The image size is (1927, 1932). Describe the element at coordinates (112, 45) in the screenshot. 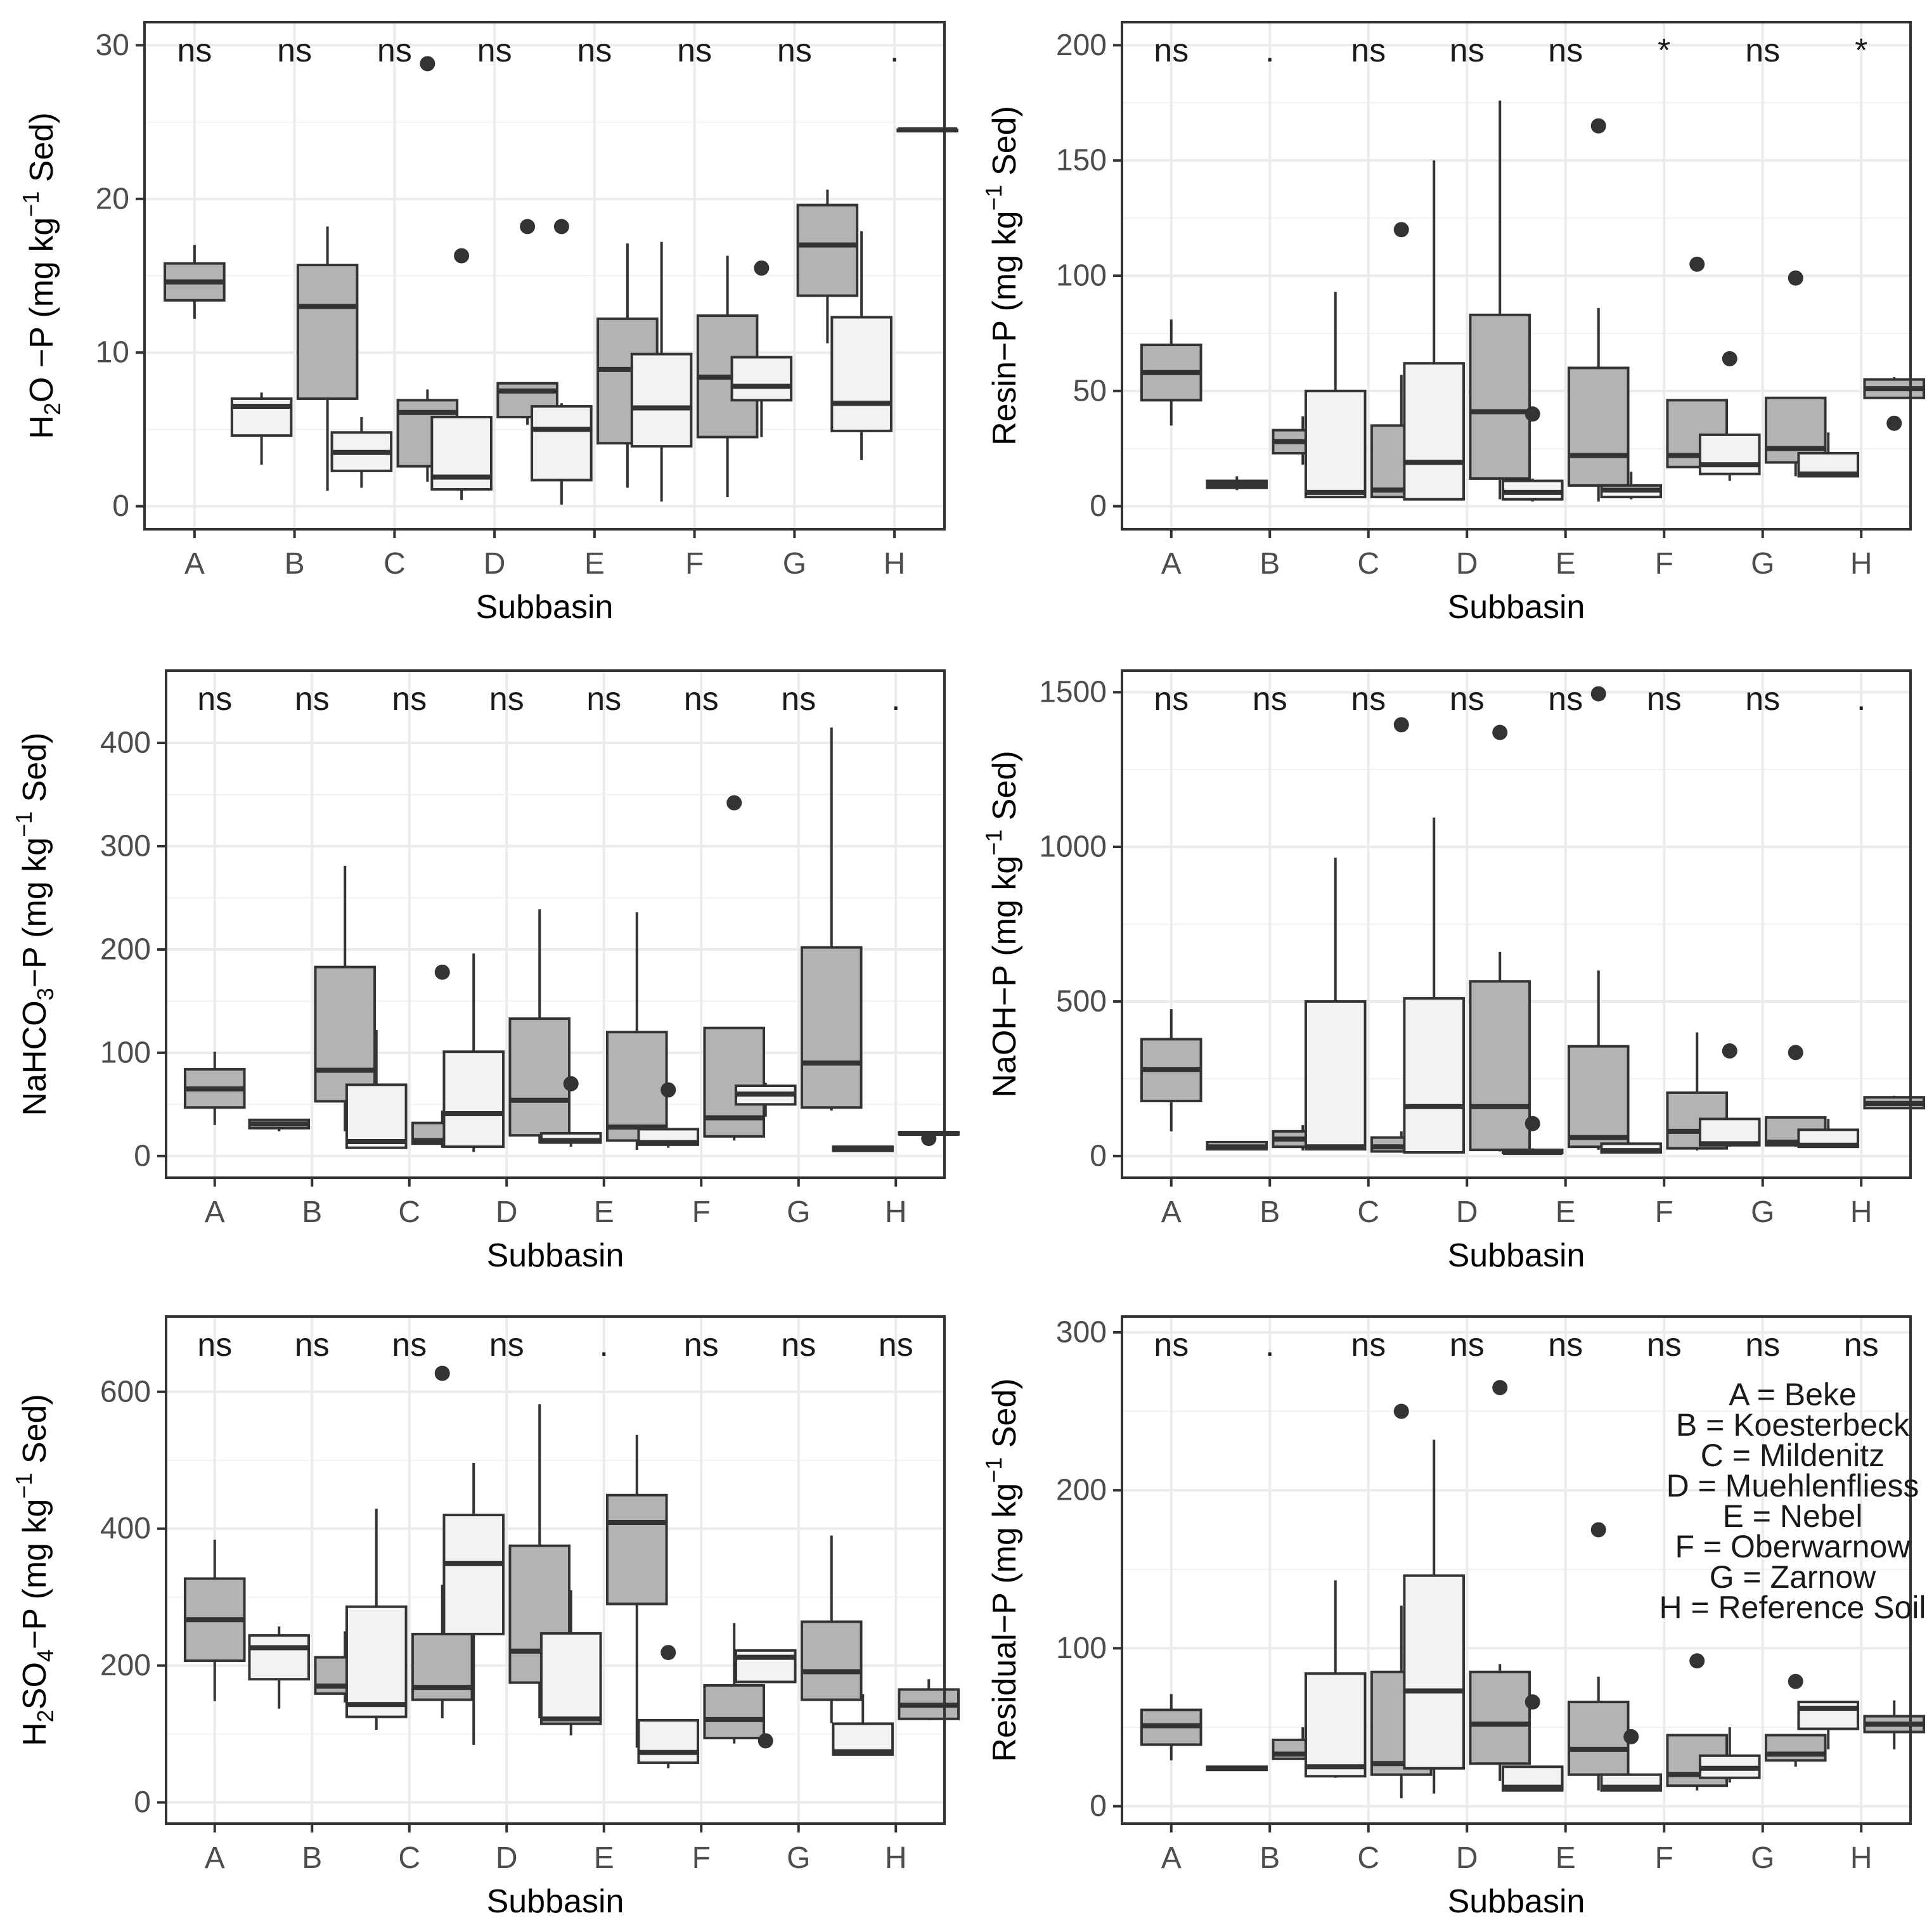

I see `y-tick-label: 30` at that location.